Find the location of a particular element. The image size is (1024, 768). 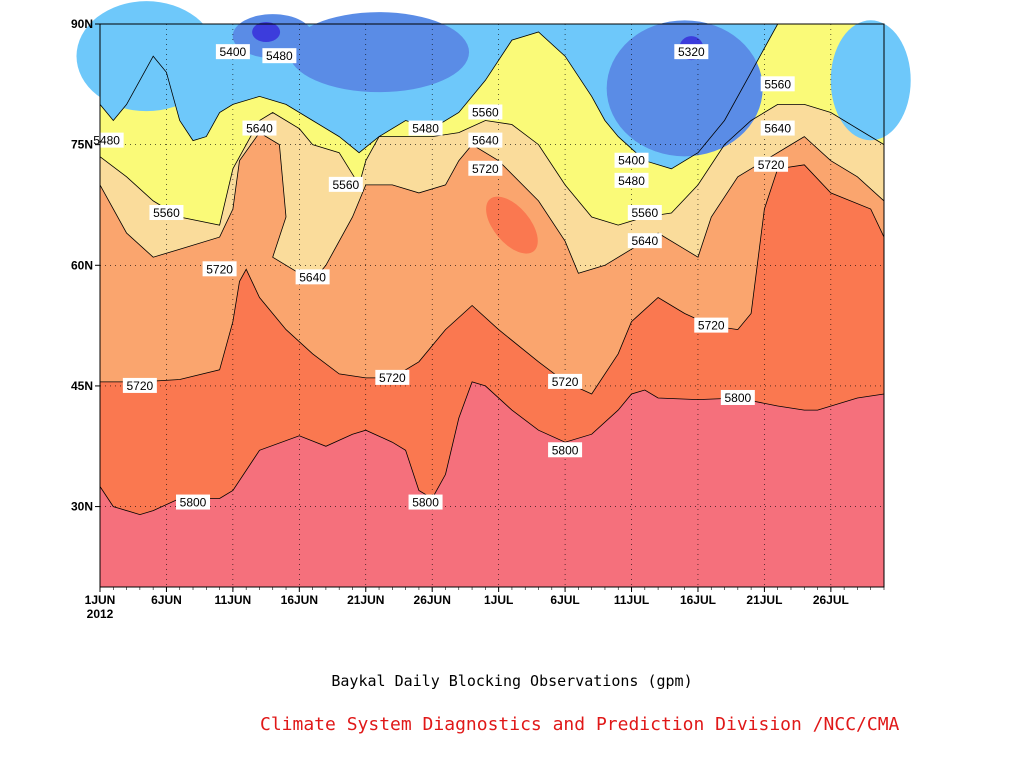

y-tick-label: 90N is located at coordinates (82, 24).